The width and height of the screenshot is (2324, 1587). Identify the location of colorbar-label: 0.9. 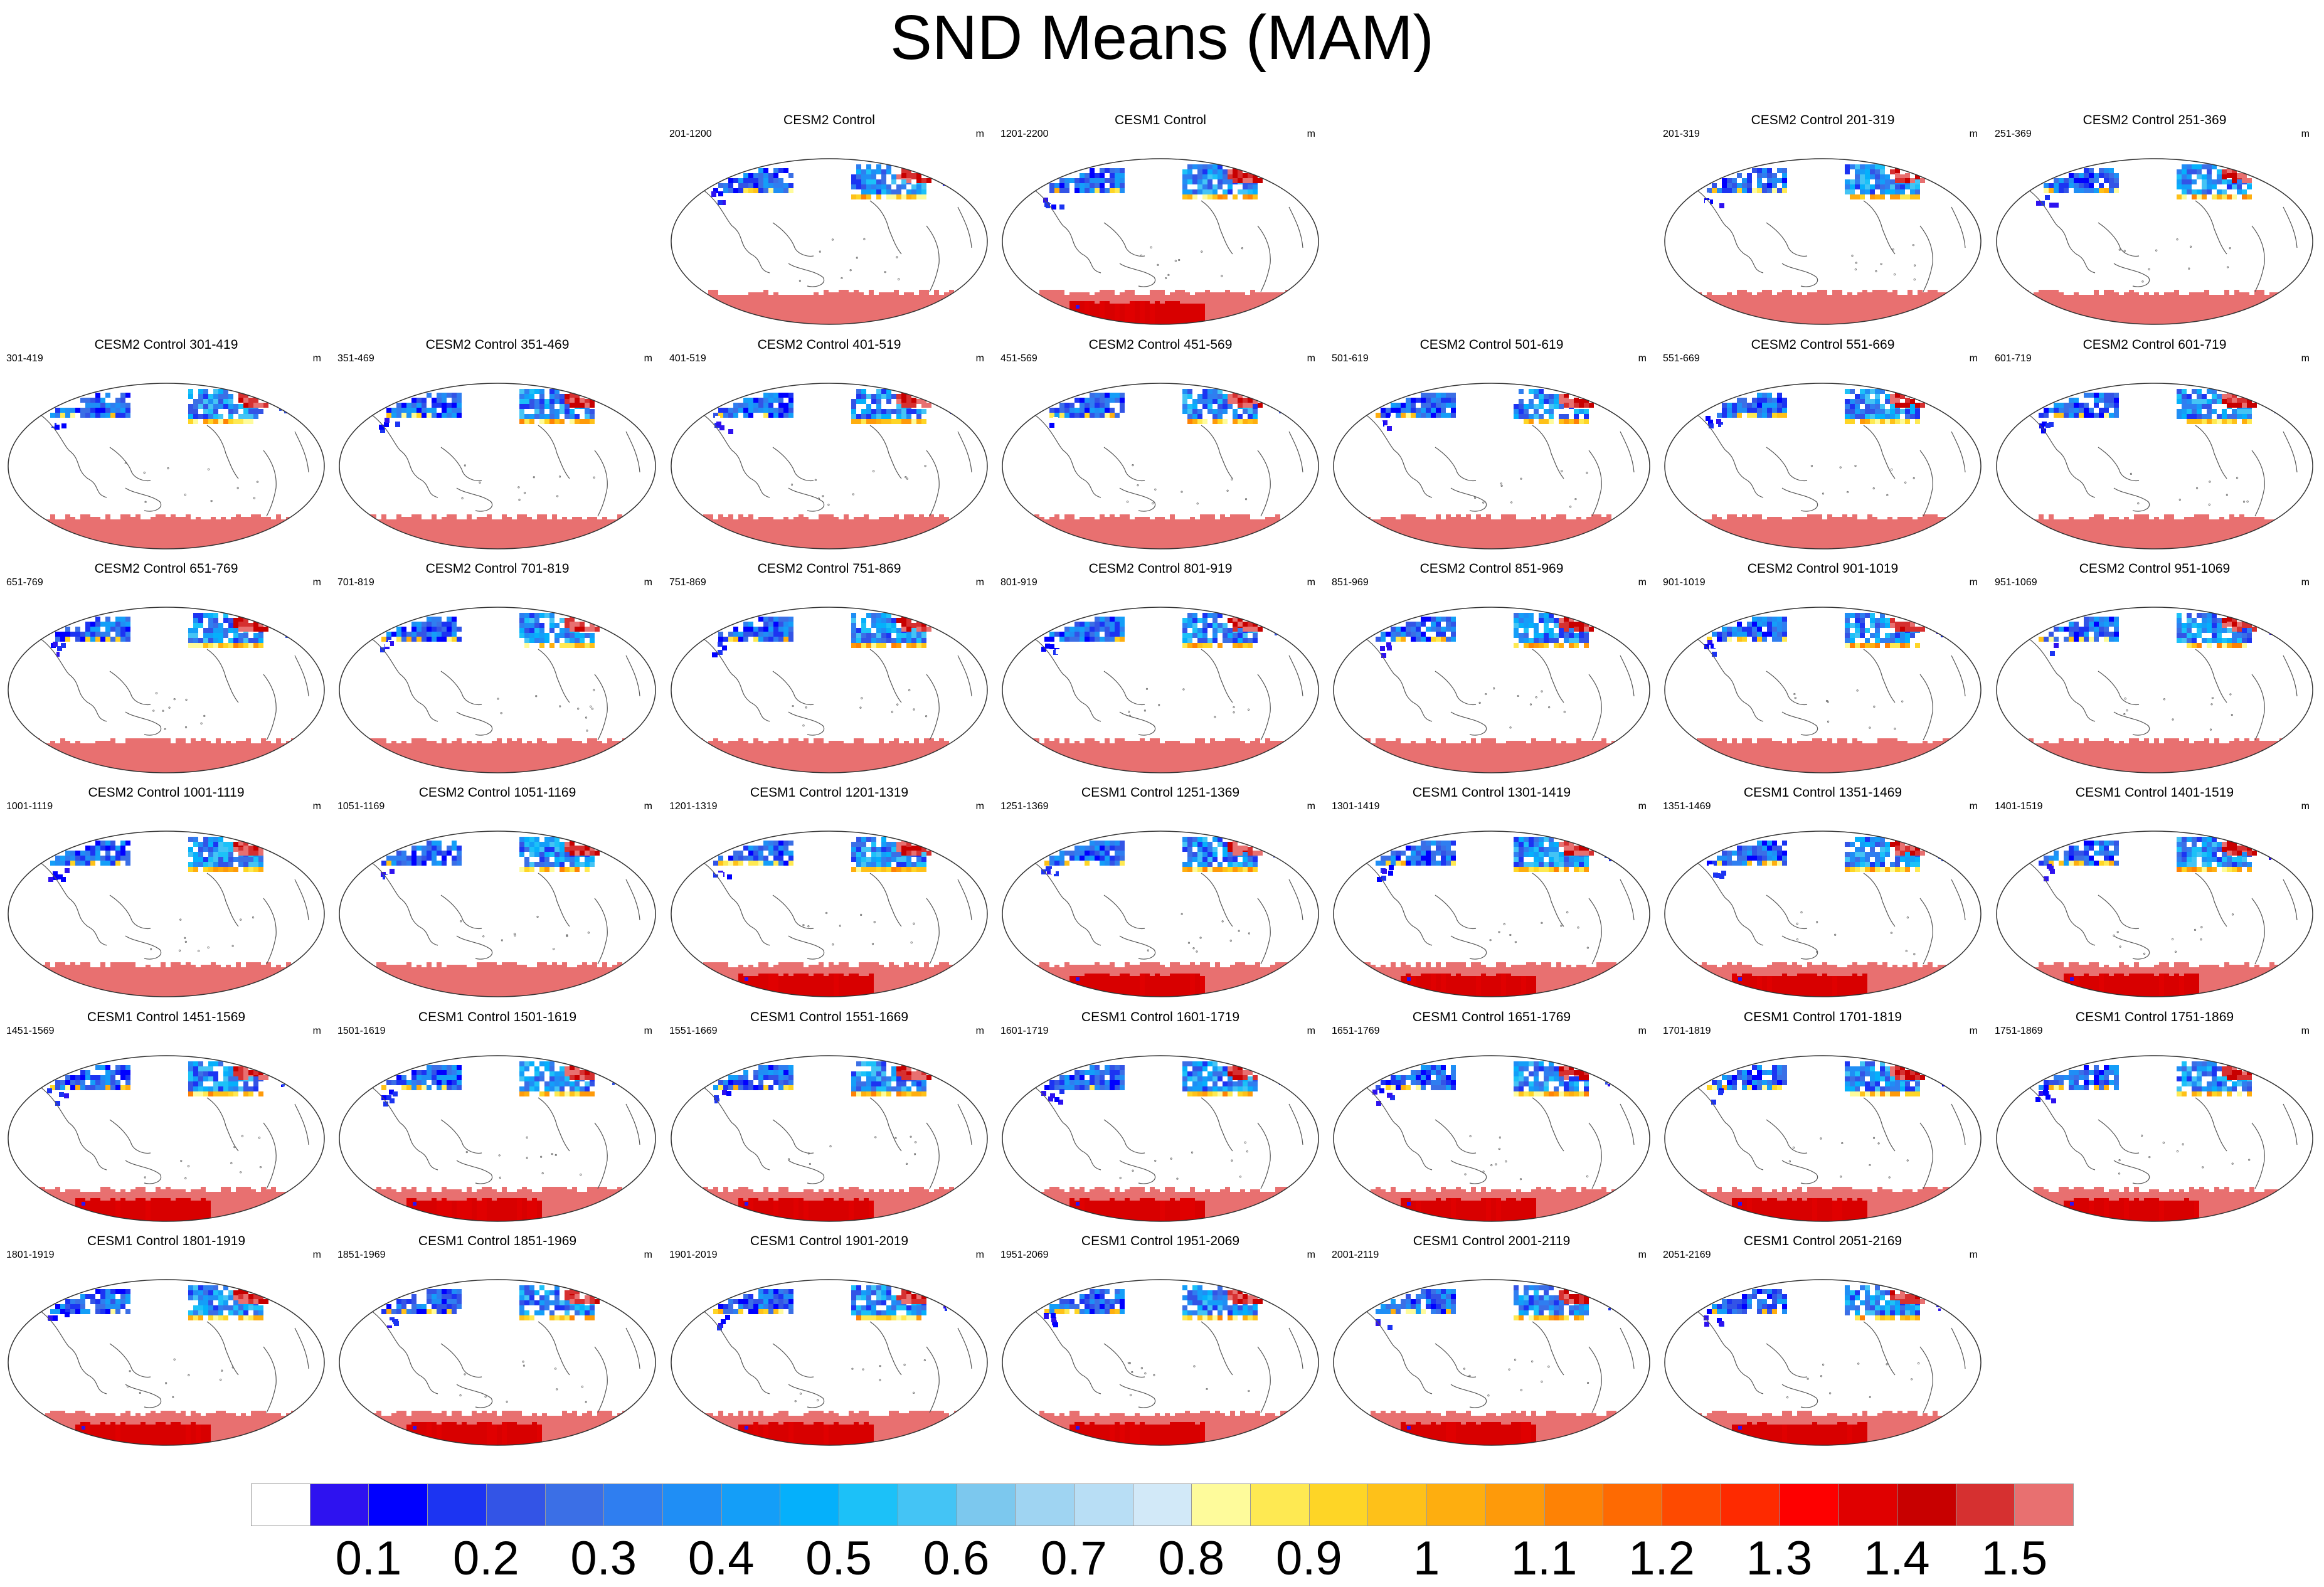
(1309, 1559).